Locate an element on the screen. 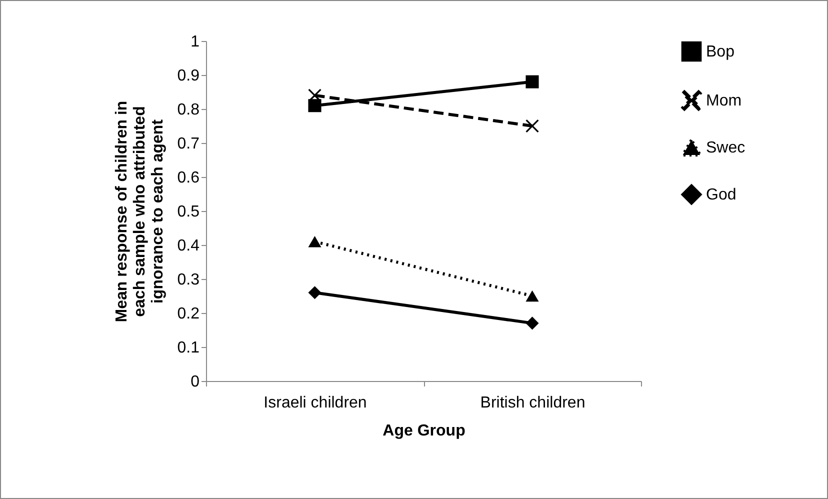 The height and width of the screenshot is (499, 828). y-tick-label: 0.5 is located at coordinates (188, 212).